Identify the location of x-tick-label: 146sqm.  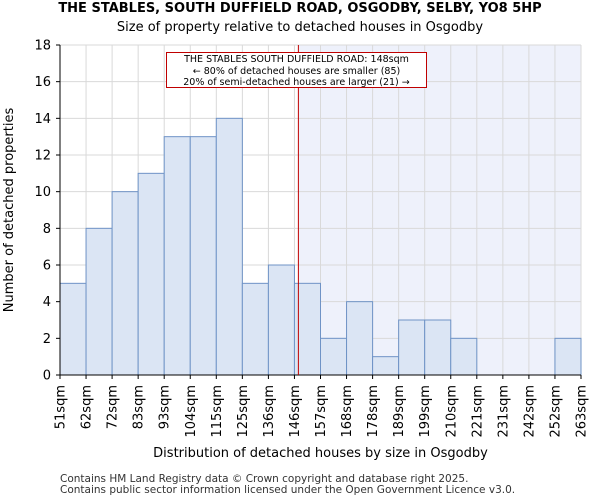
(295, 411).